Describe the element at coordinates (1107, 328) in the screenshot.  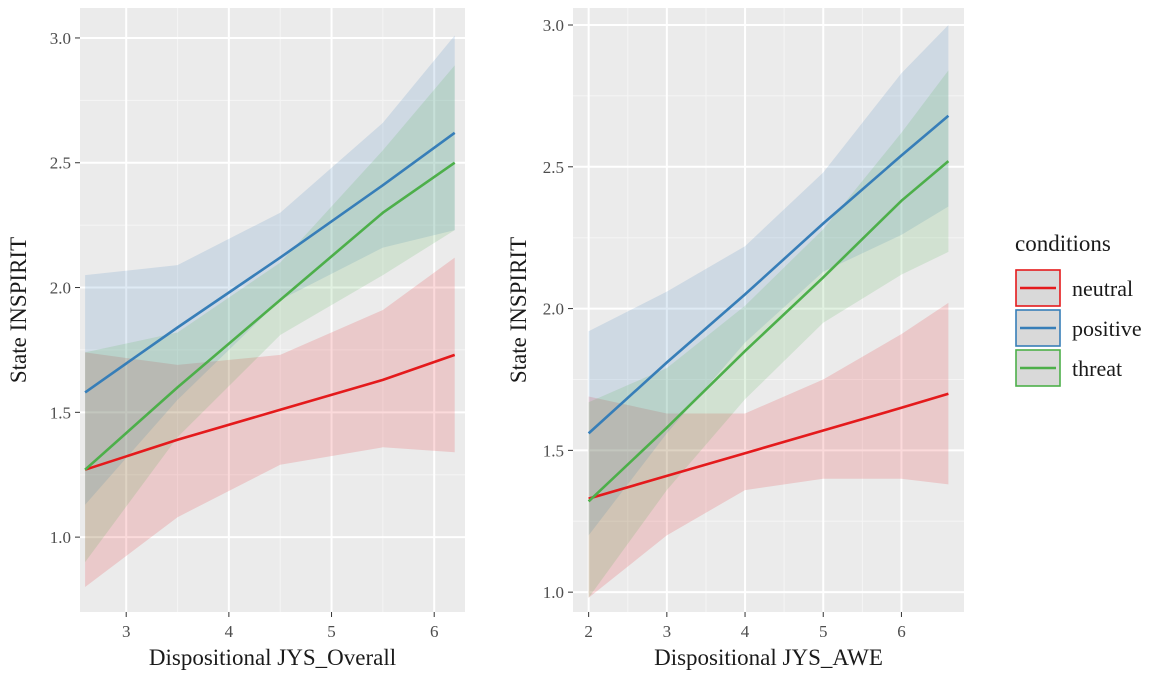
I see `legend-label-positive: positive` at that location.